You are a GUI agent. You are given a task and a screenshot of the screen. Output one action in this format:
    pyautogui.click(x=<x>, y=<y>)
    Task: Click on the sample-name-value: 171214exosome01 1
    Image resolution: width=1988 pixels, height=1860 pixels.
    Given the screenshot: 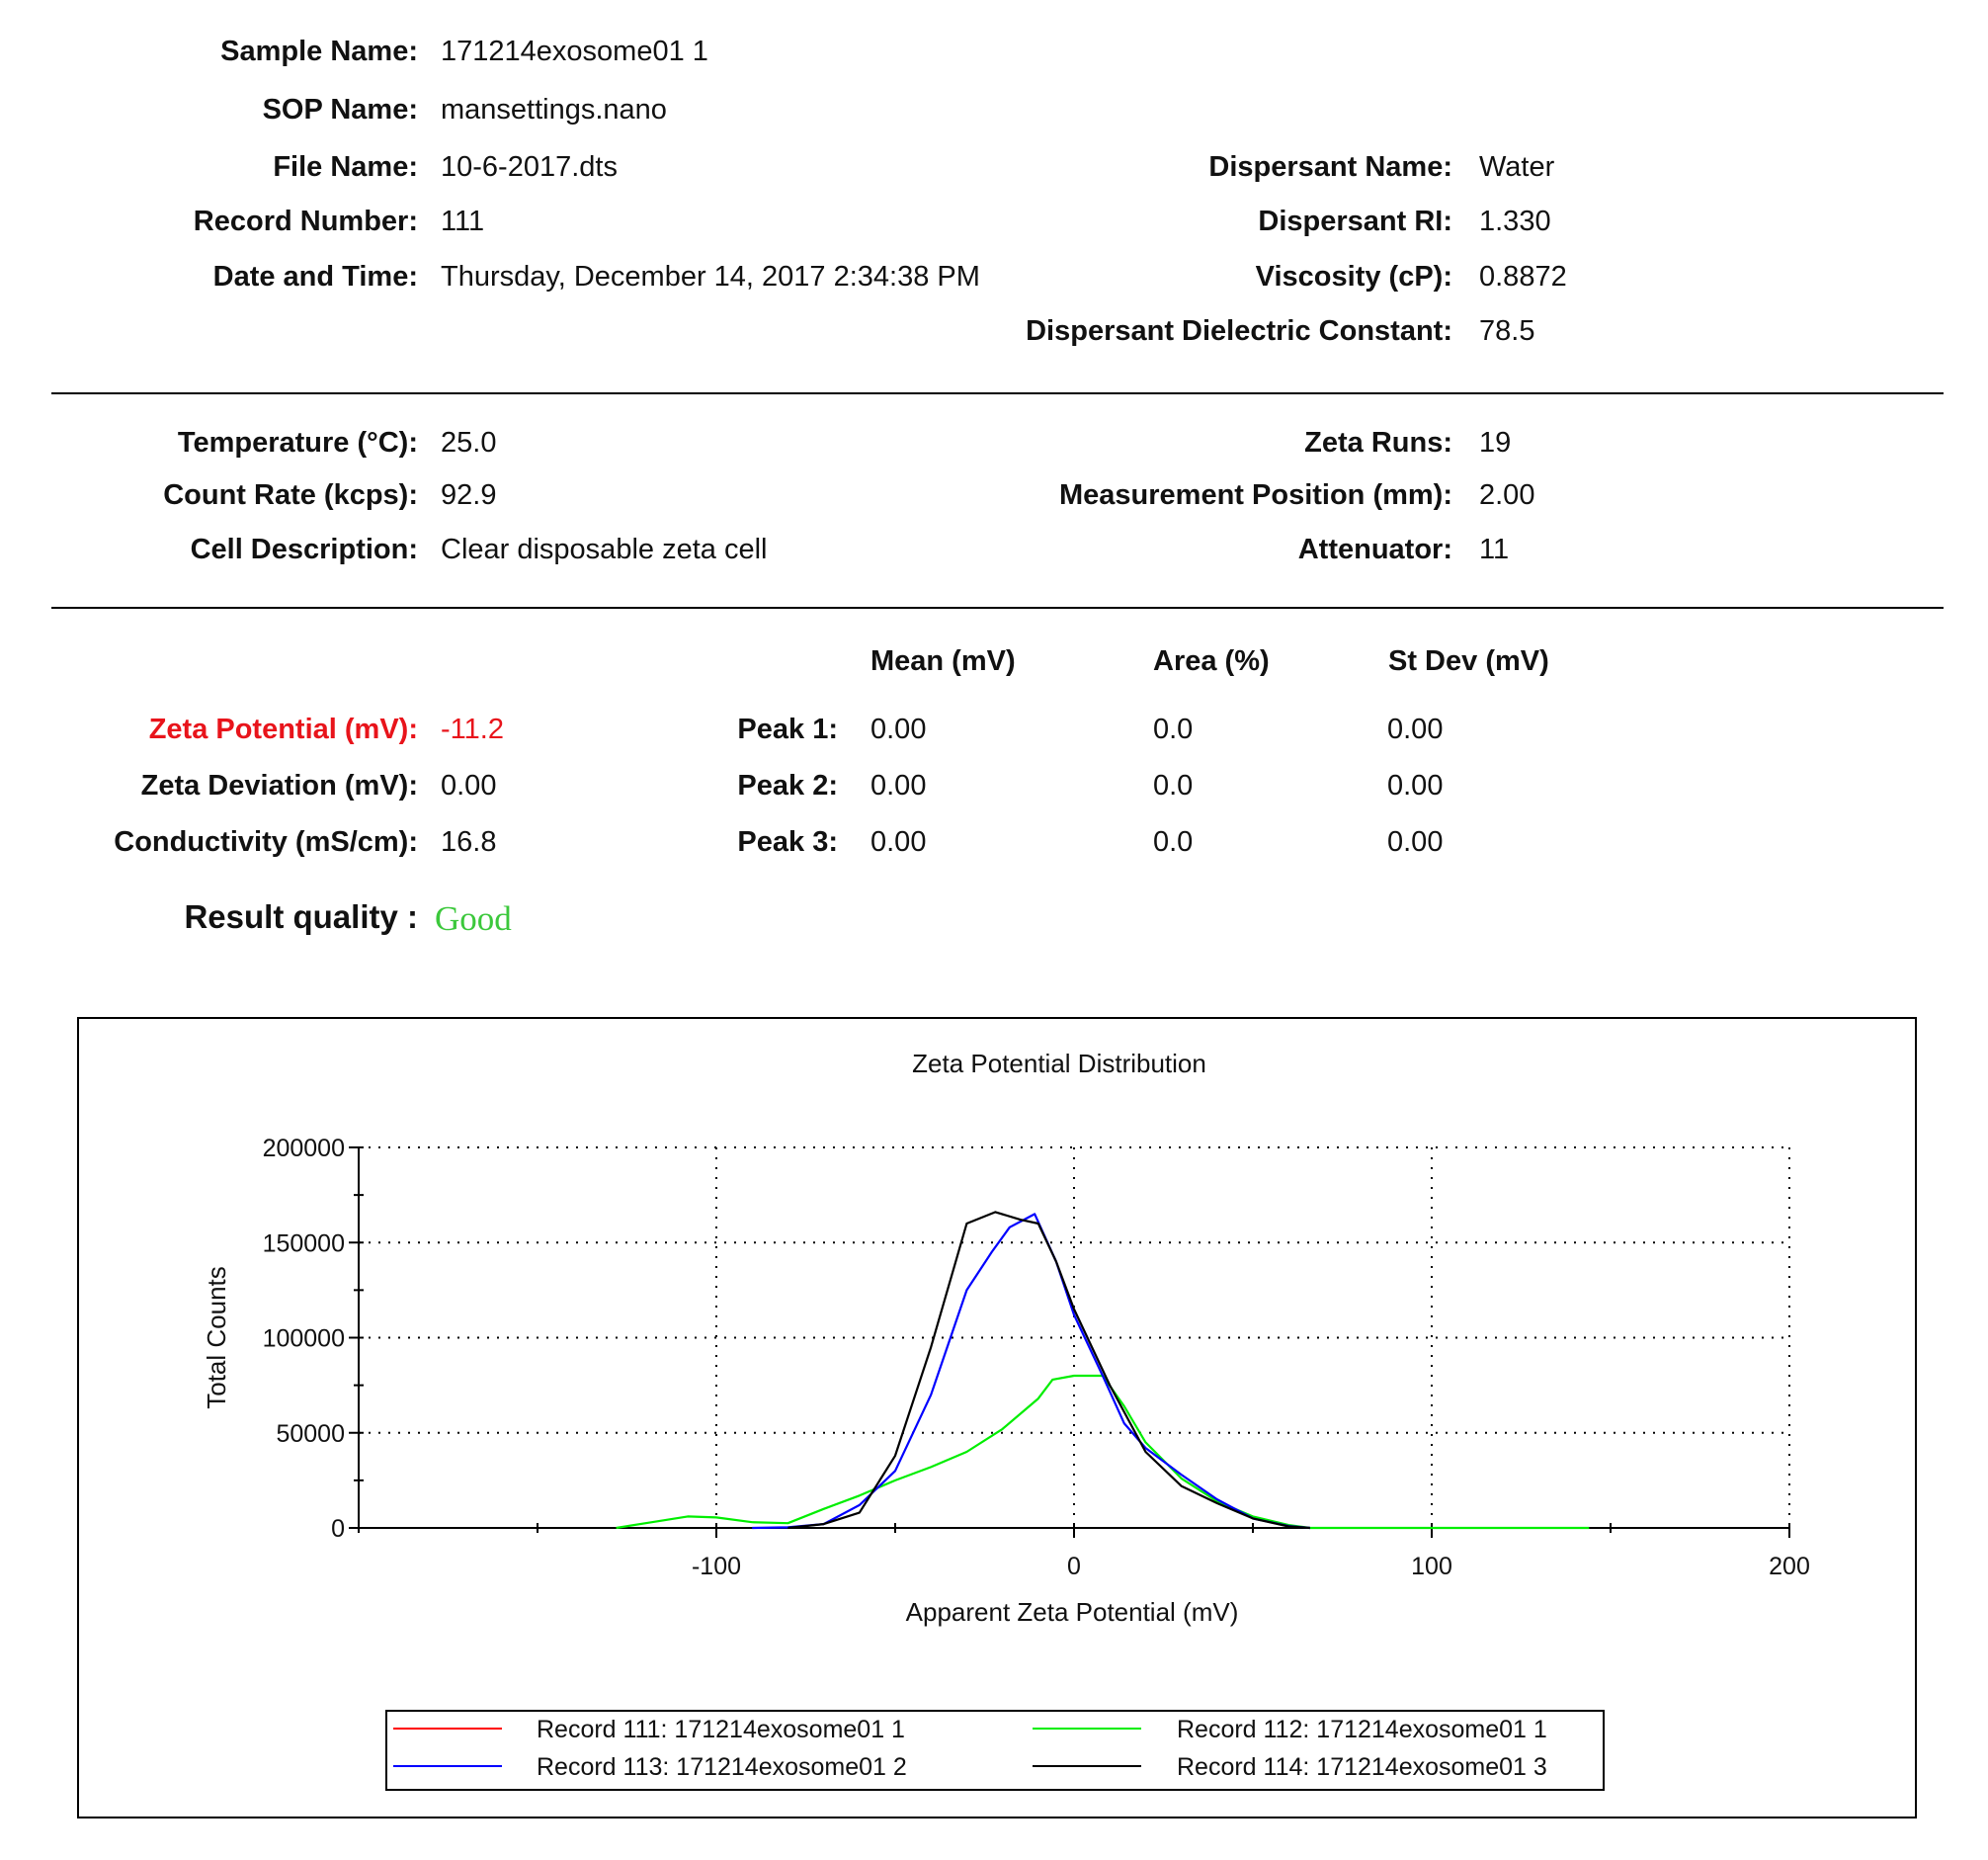 What is the action you would take?
    pyautogui.click(x=574, y=51)
    